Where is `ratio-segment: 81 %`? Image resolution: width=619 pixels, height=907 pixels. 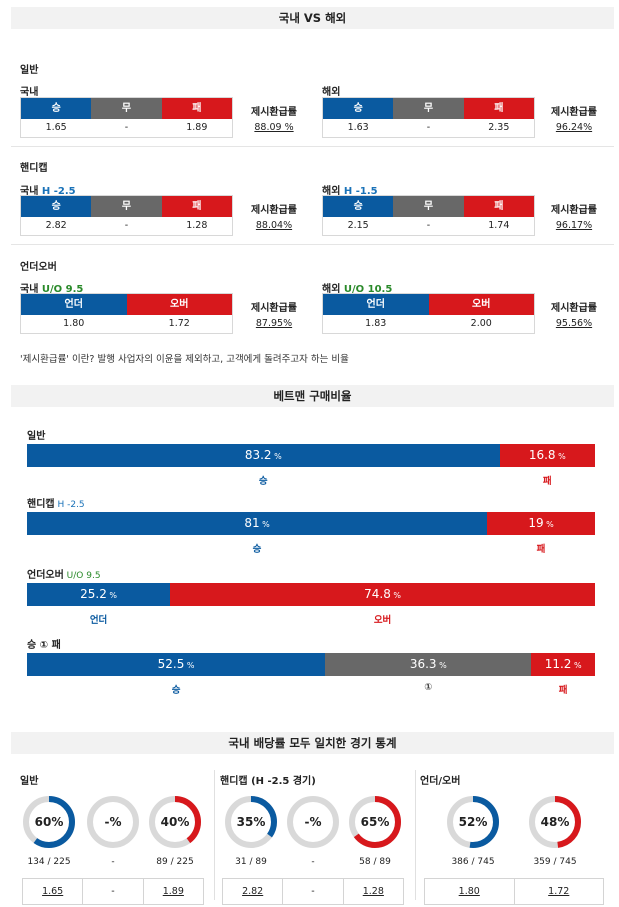
ratio-segment: 81 % is located at coordinates (257, 523).